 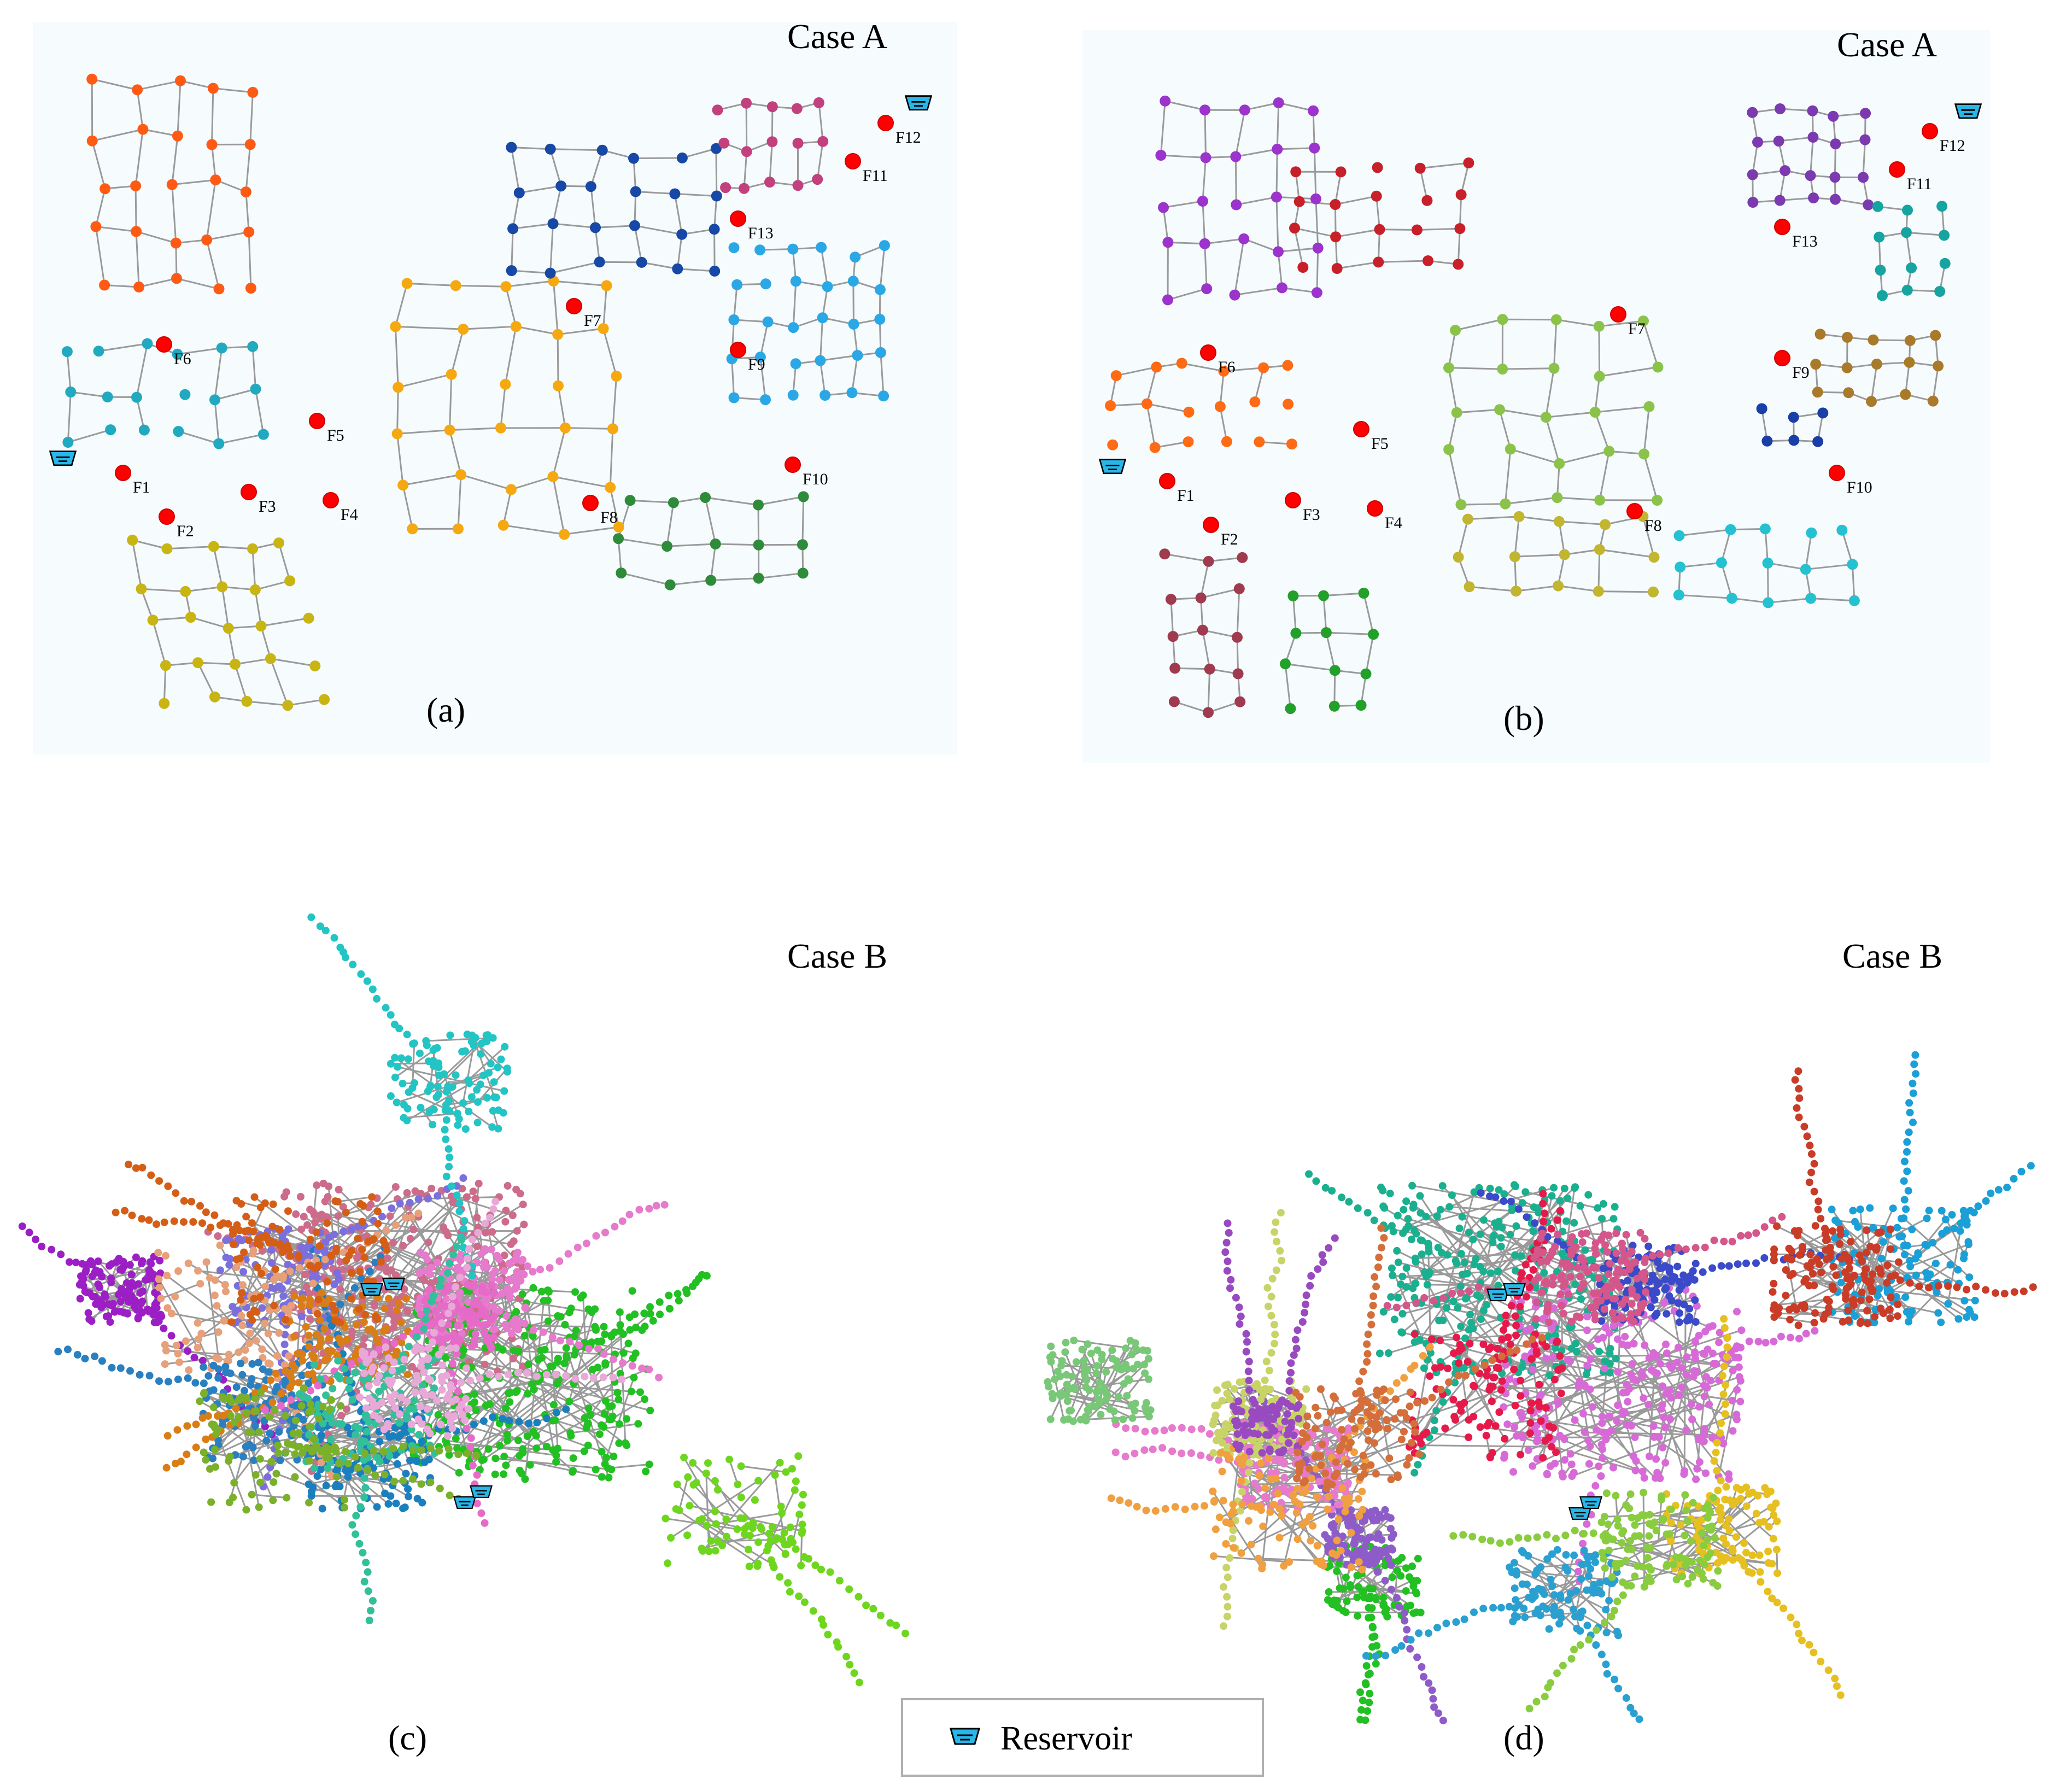 I want to click on fault-label: F8, so click(x=609, y=517).